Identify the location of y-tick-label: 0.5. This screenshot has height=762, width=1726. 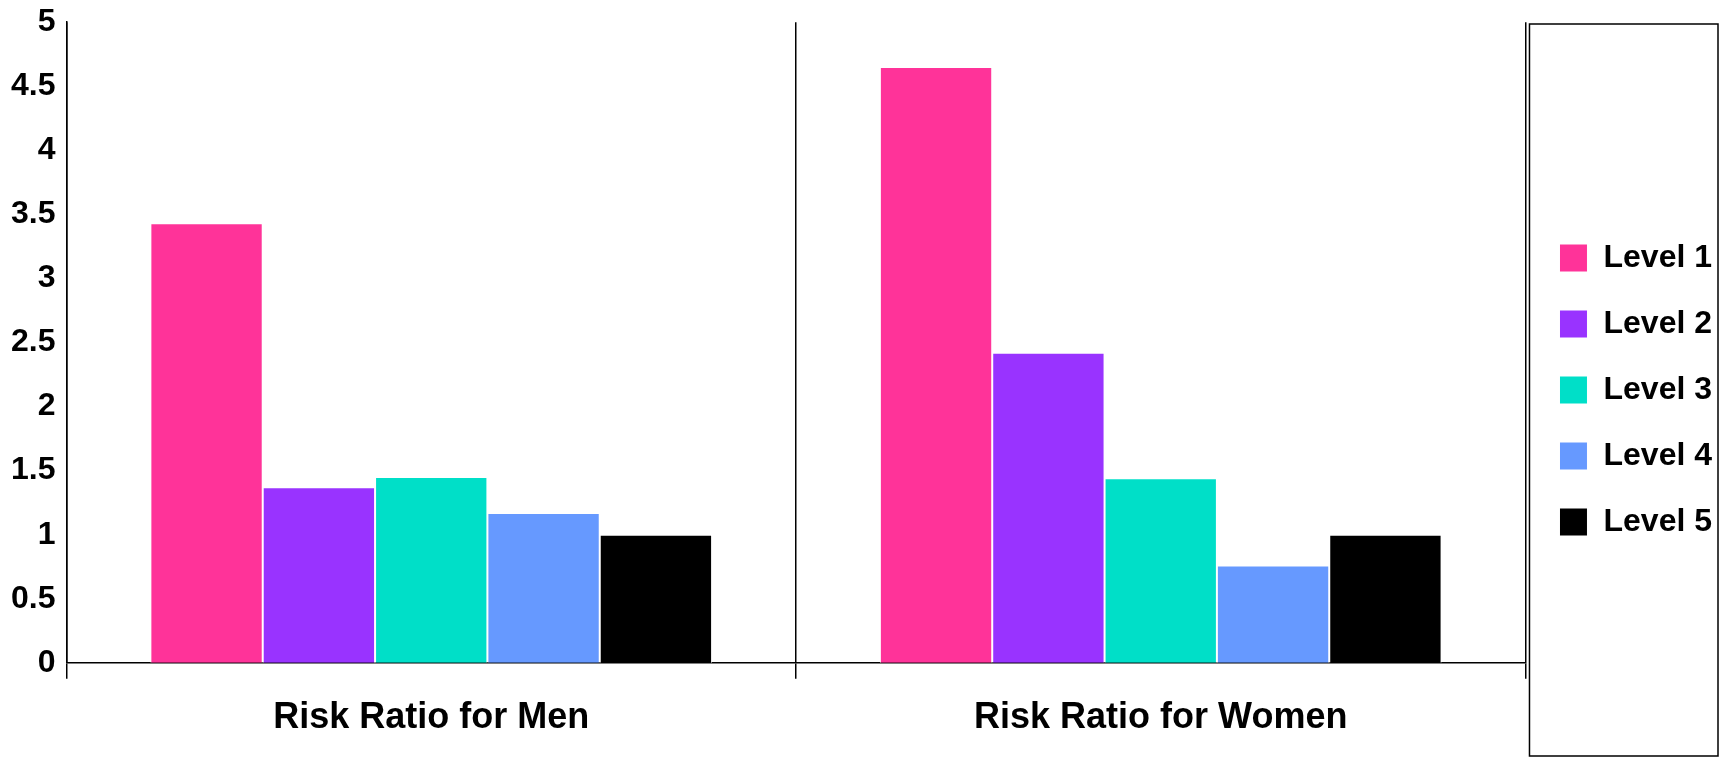
(33, 596).